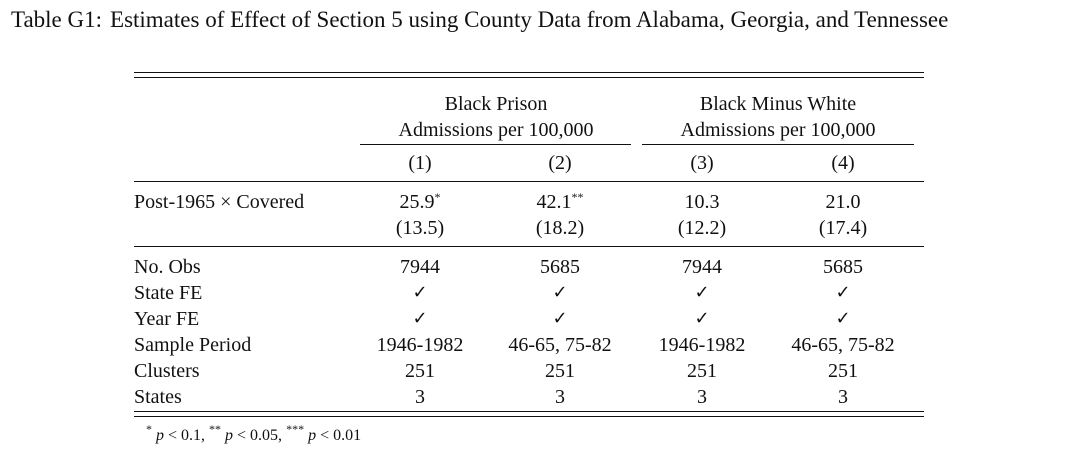  Describe the element at coordinates (437, 197) in the screenshot. I see `significance-stars: *` at that location.